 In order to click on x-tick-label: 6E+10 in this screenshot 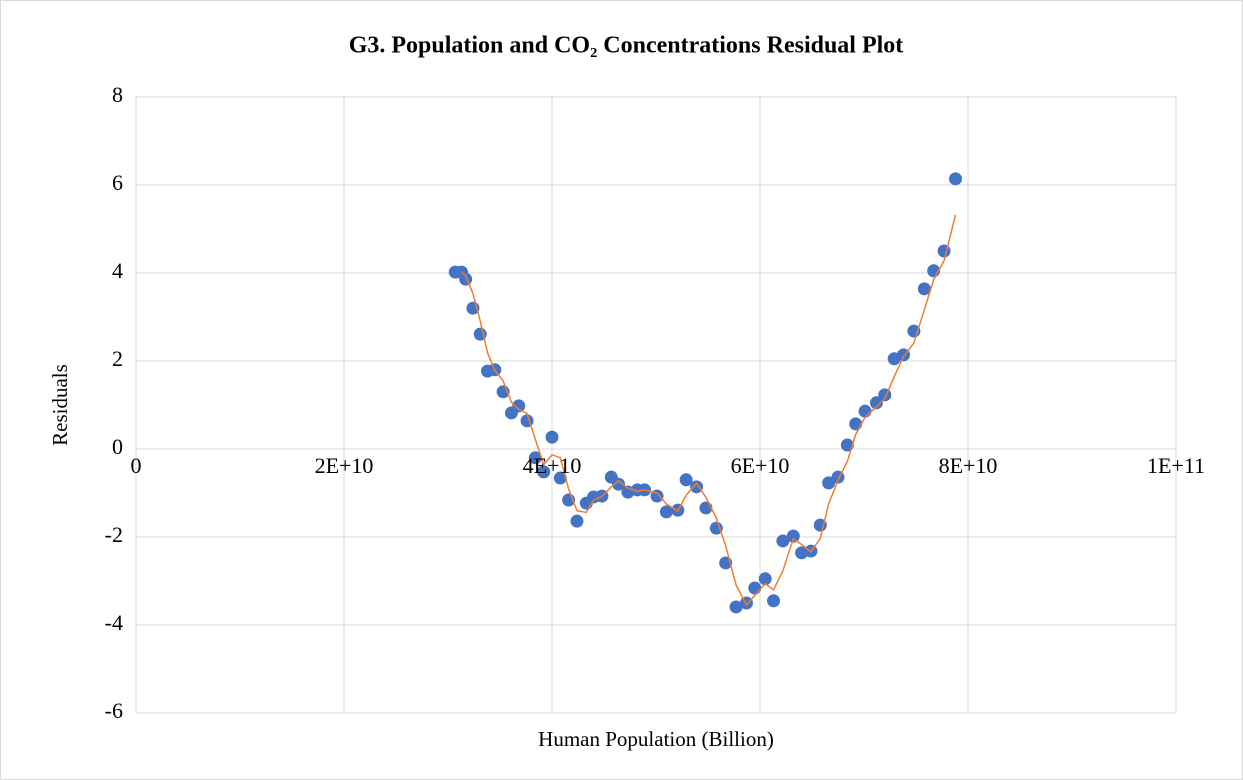, I will do `click(760, 465)`.